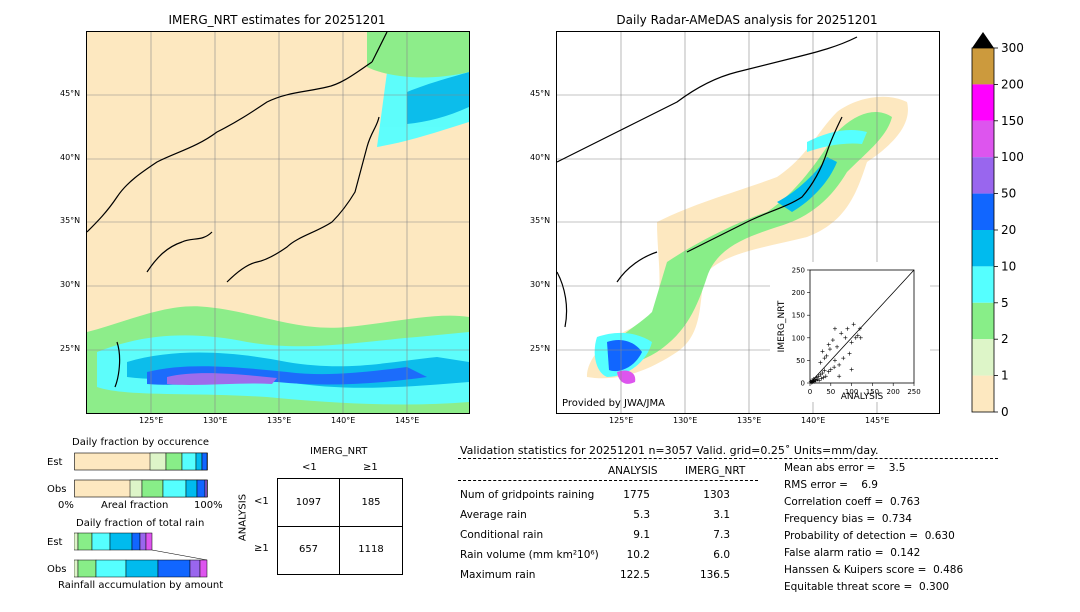 The height and width of the screenshot is (612, 1080). I want to click on left-lon-label: 135°E, so click(279, 420).